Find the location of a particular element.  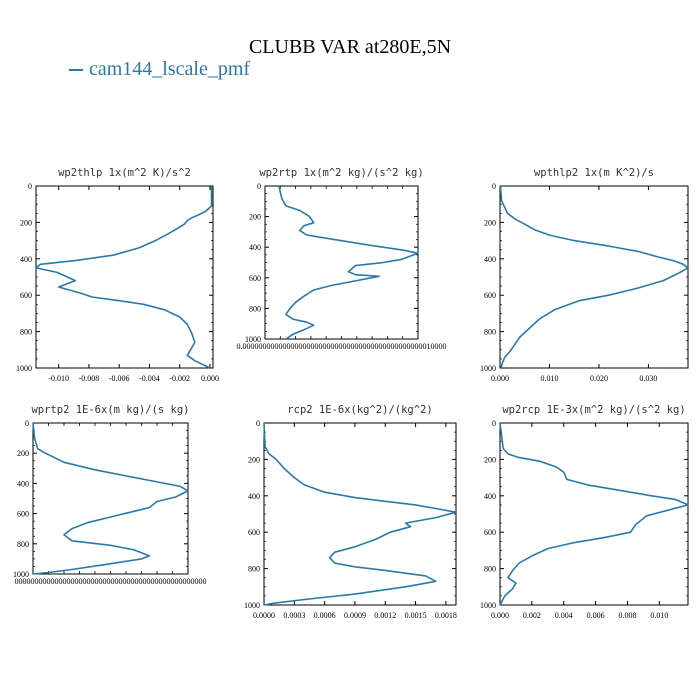

x-tick-label: -0.004 is located at coordinates (149, 378).